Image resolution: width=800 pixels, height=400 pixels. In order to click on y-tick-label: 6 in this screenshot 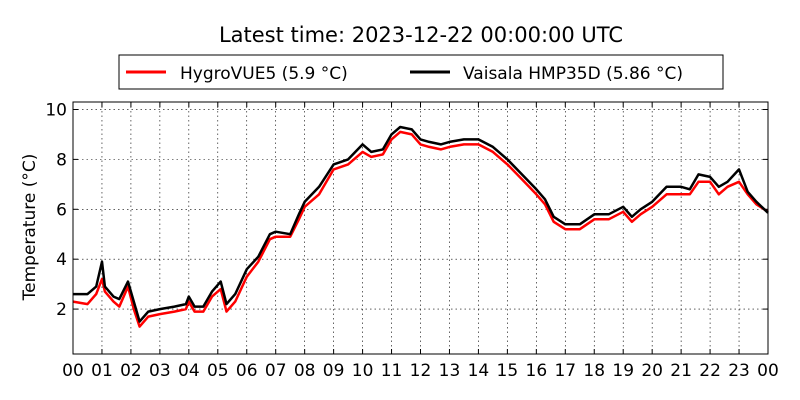, I will do `click(61, 210)`.